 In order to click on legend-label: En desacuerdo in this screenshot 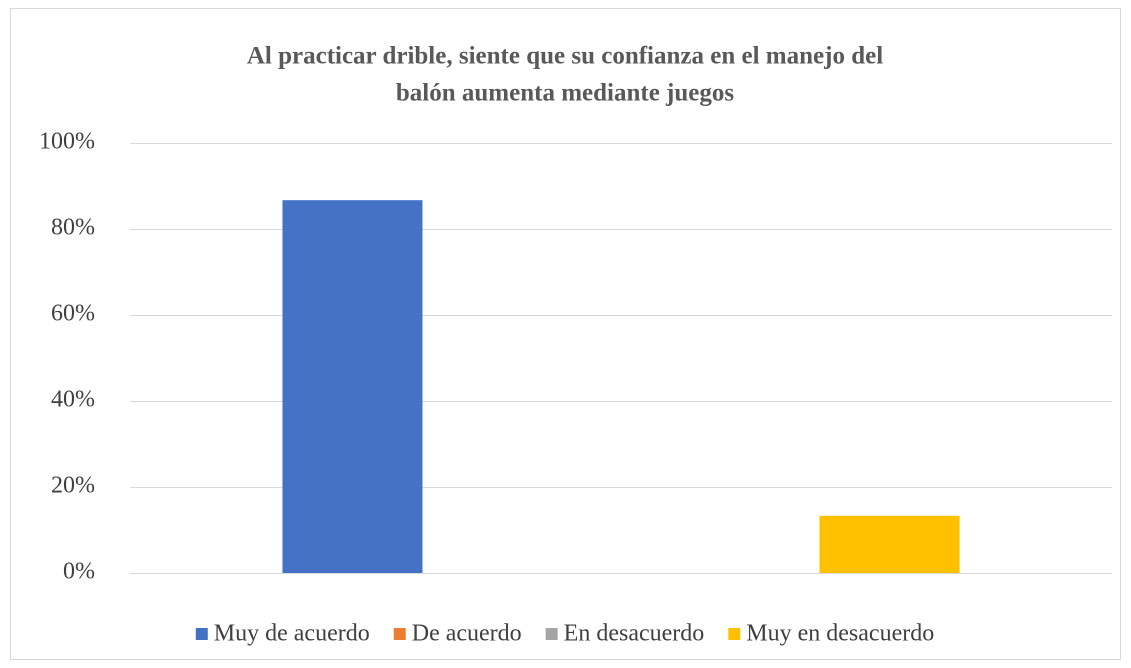, I will do `click(634, 634)`.